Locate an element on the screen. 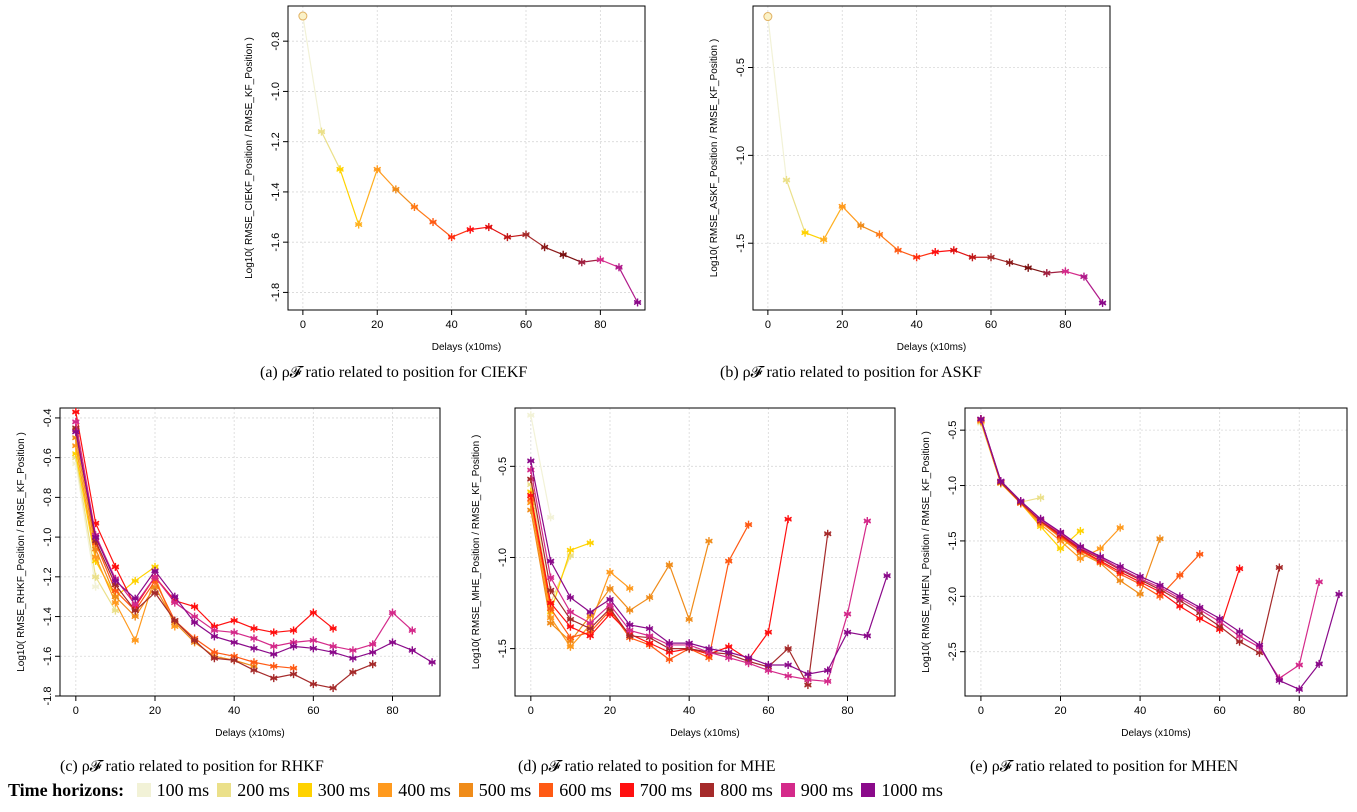 The image size is (1357, 812). grid is located at coordinates (931, 158).